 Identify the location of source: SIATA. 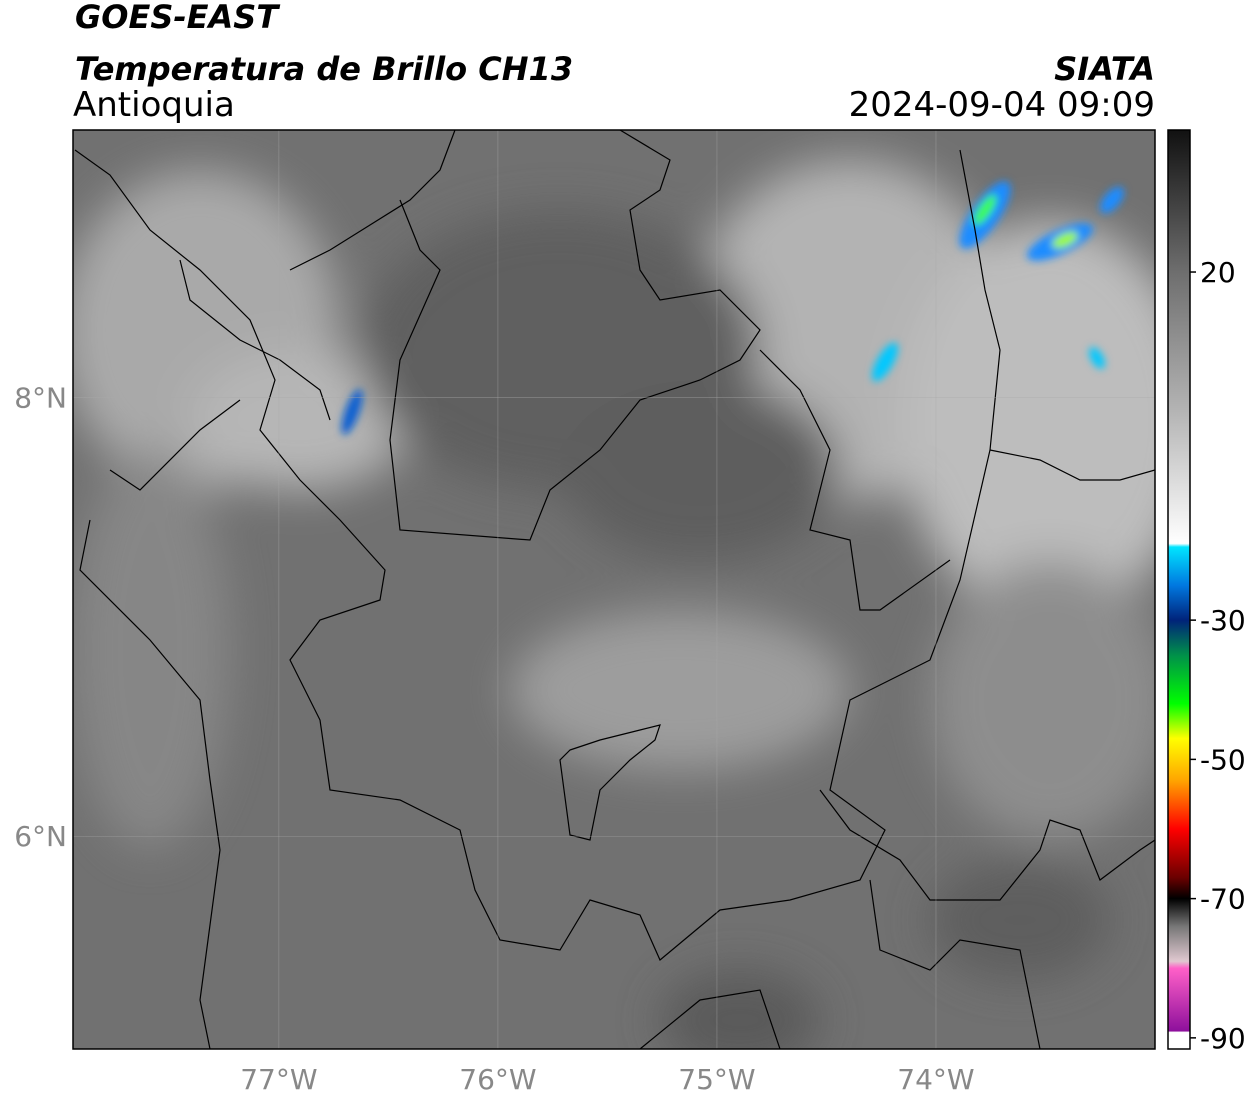
(1104, 69).